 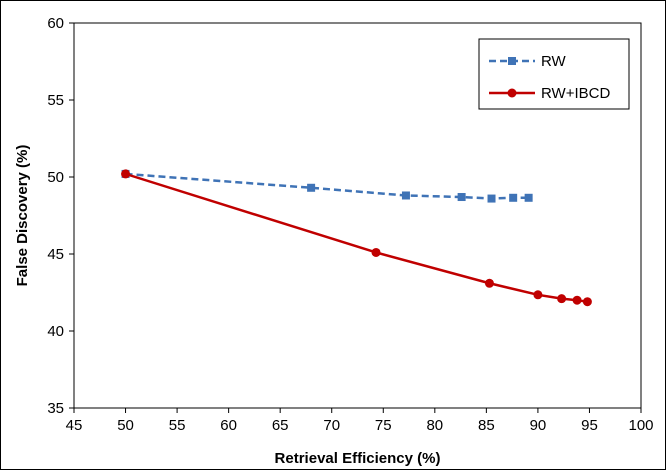 What do you see at coordinates (177, 425) in the screenshot?
I see `x-tick-label: 55` at bounding box center [177, 425].